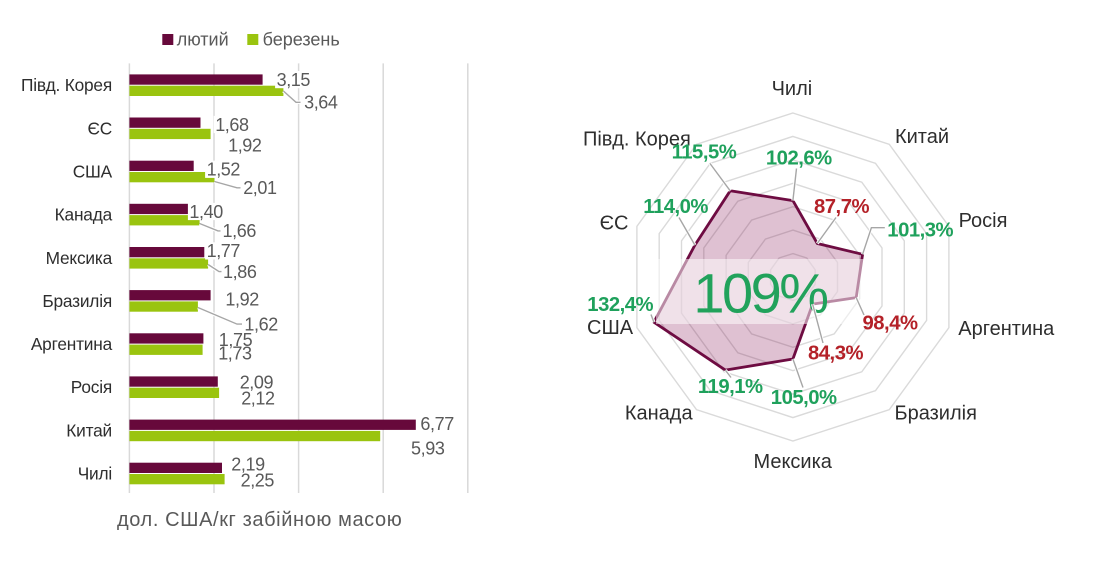 The width and height of the screenshot is (1111, 574). I want to click on svg-text: 115,5%, so click(704, 153).